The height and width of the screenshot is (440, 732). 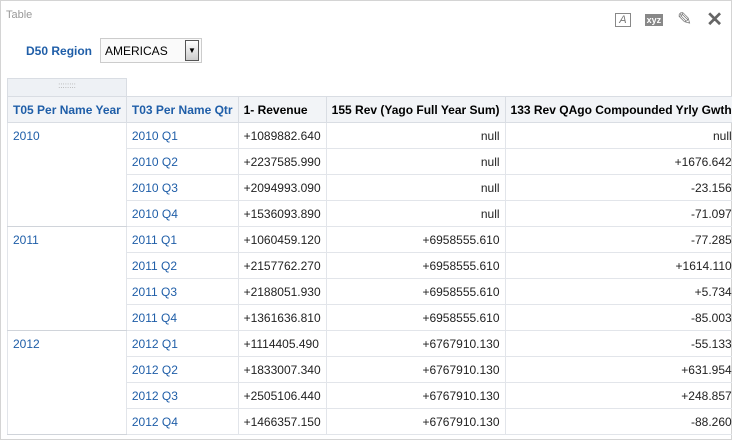 I want to click on qtr-cell: 2011 Q2, so click(x=182, y=265).